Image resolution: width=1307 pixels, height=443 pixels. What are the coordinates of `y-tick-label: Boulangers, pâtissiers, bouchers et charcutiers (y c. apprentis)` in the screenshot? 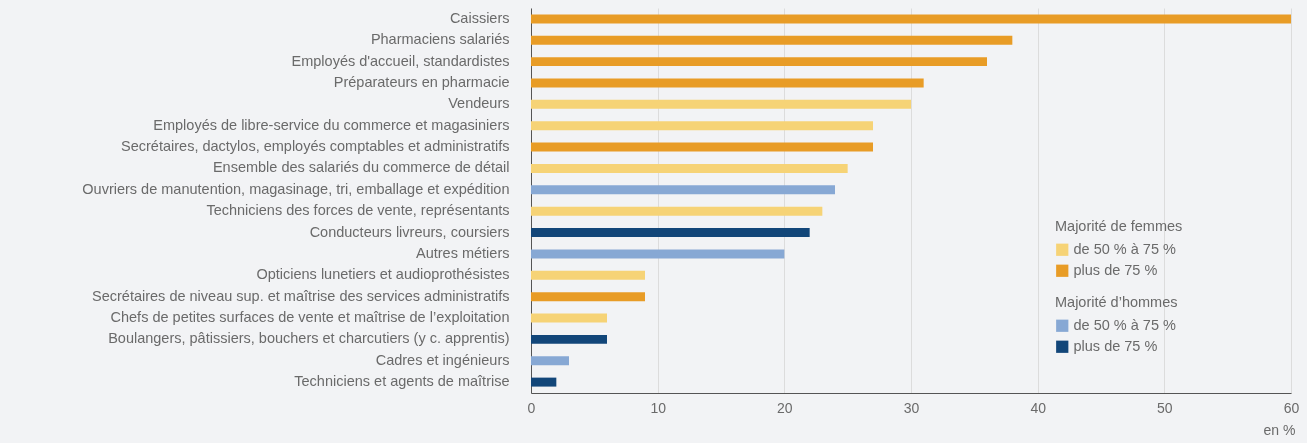 It's located at (309, 338).